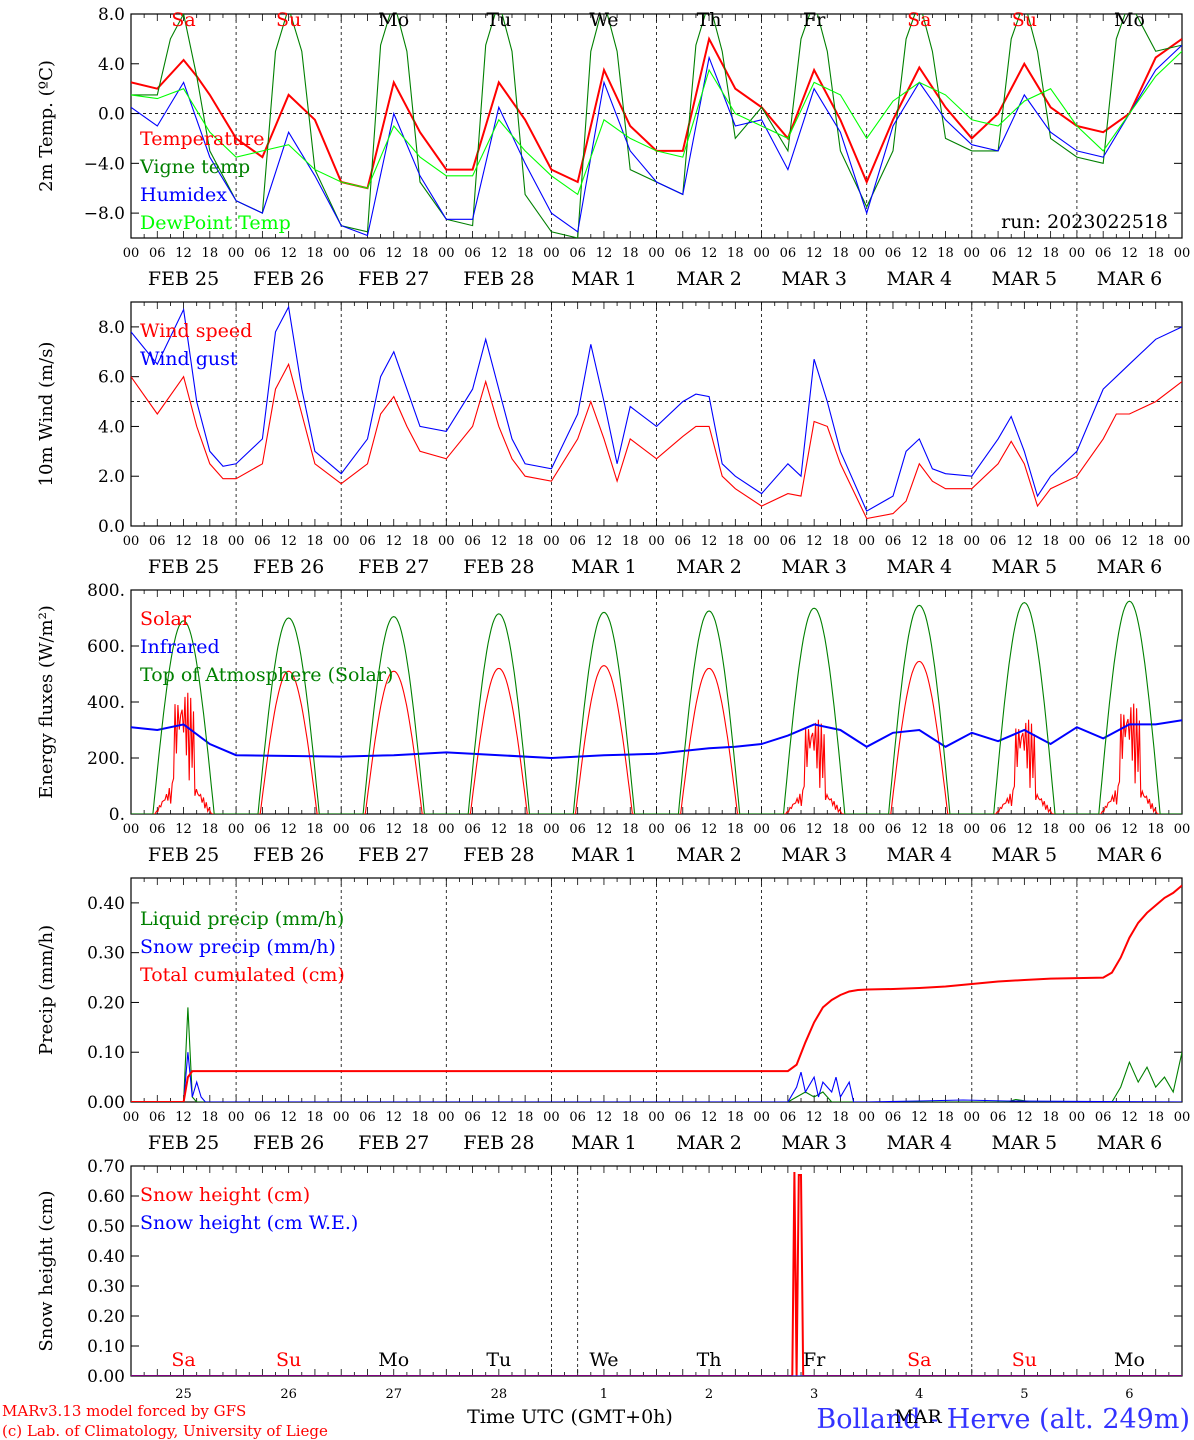  I want to click on y-tick-label: 2.0, so click(111, 477).